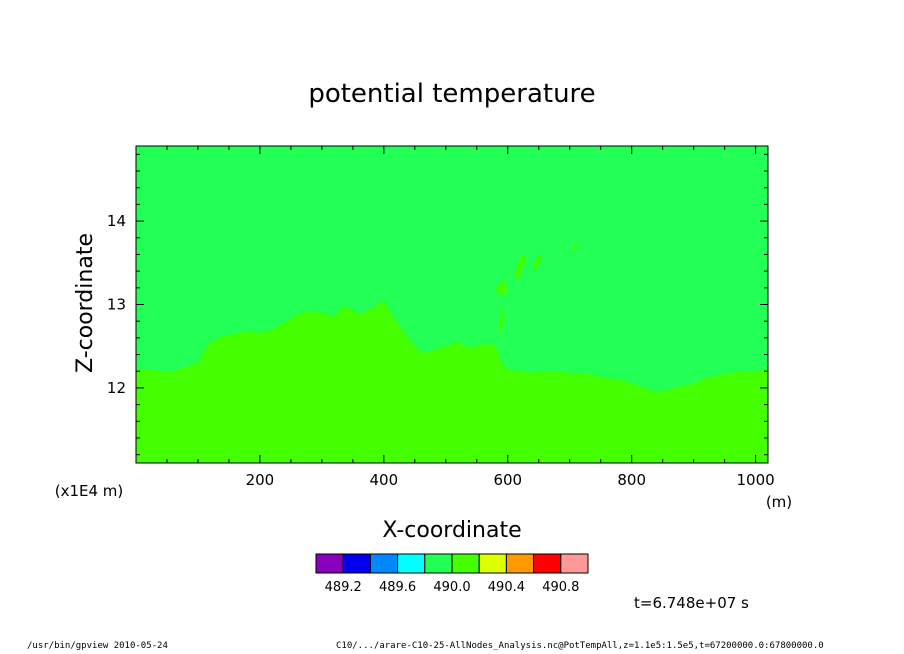 Image resolution: width=904 pixels, height=654 pixels. I want to click on colorbar-tick-label: 489.2, so click(343, 587).